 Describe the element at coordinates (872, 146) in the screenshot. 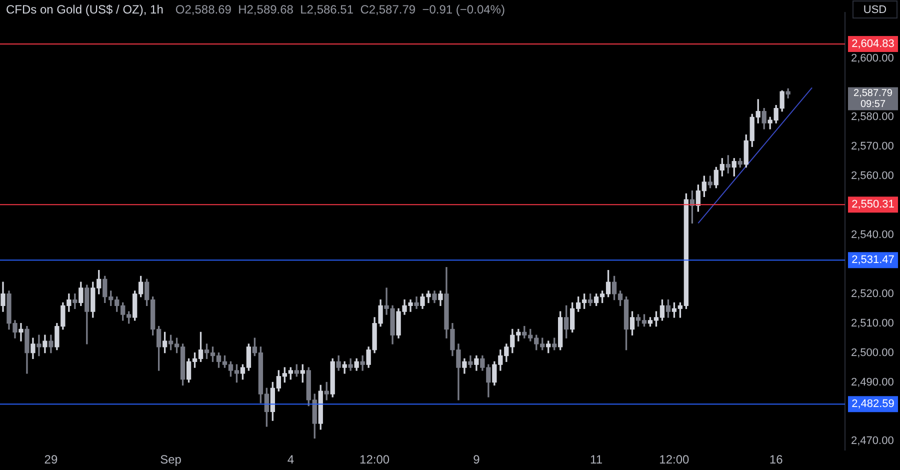

I see `y-tick-label: 2,570.00` at that location.